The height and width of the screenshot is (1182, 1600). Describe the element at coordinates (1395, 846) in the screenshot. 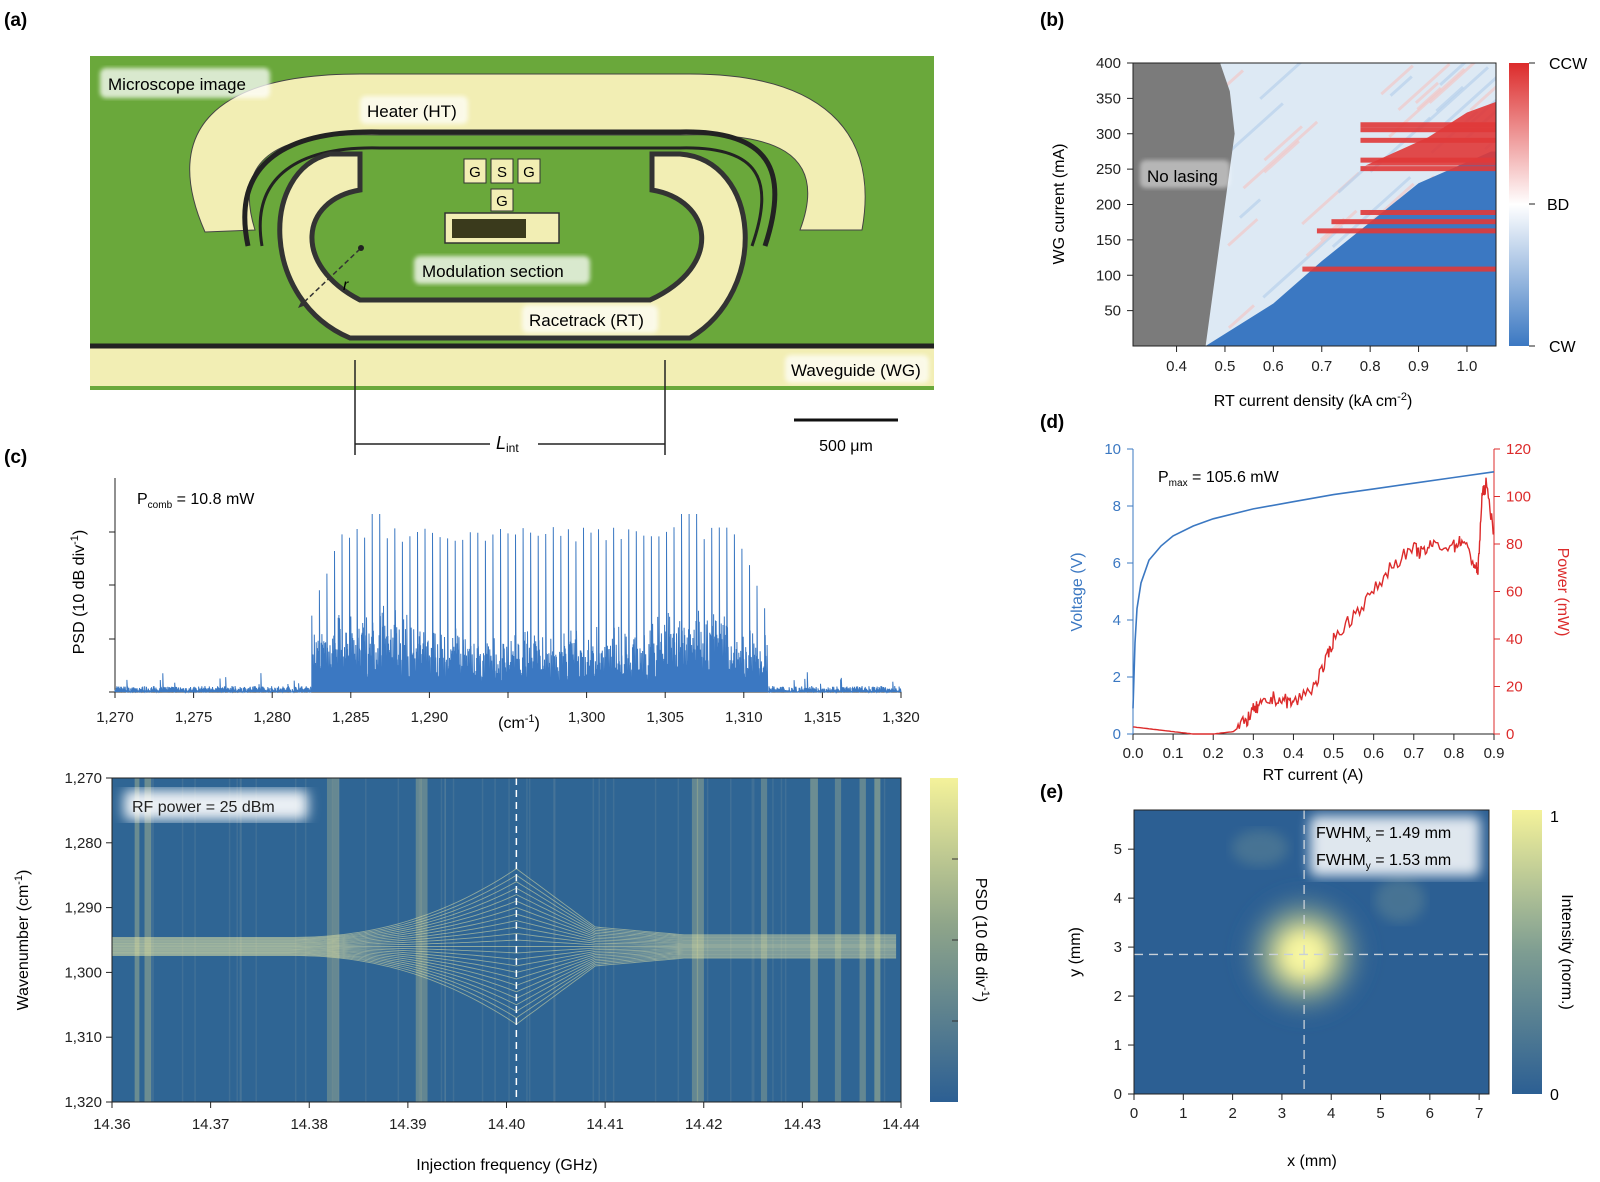

I see `e-fwhm-tag: FWHMx = 1.49 mm FWHMy = 1.53 mm` at that location.